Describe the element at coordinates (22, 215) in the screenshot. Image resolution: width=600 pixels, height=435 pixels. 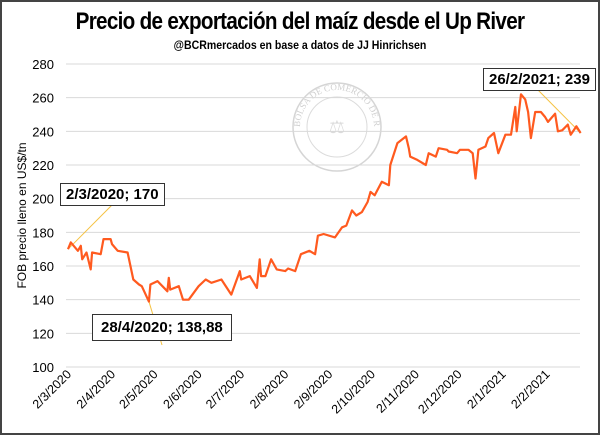
I see `y-axis-title: FOB precio lleno en US$/tn` at that location.